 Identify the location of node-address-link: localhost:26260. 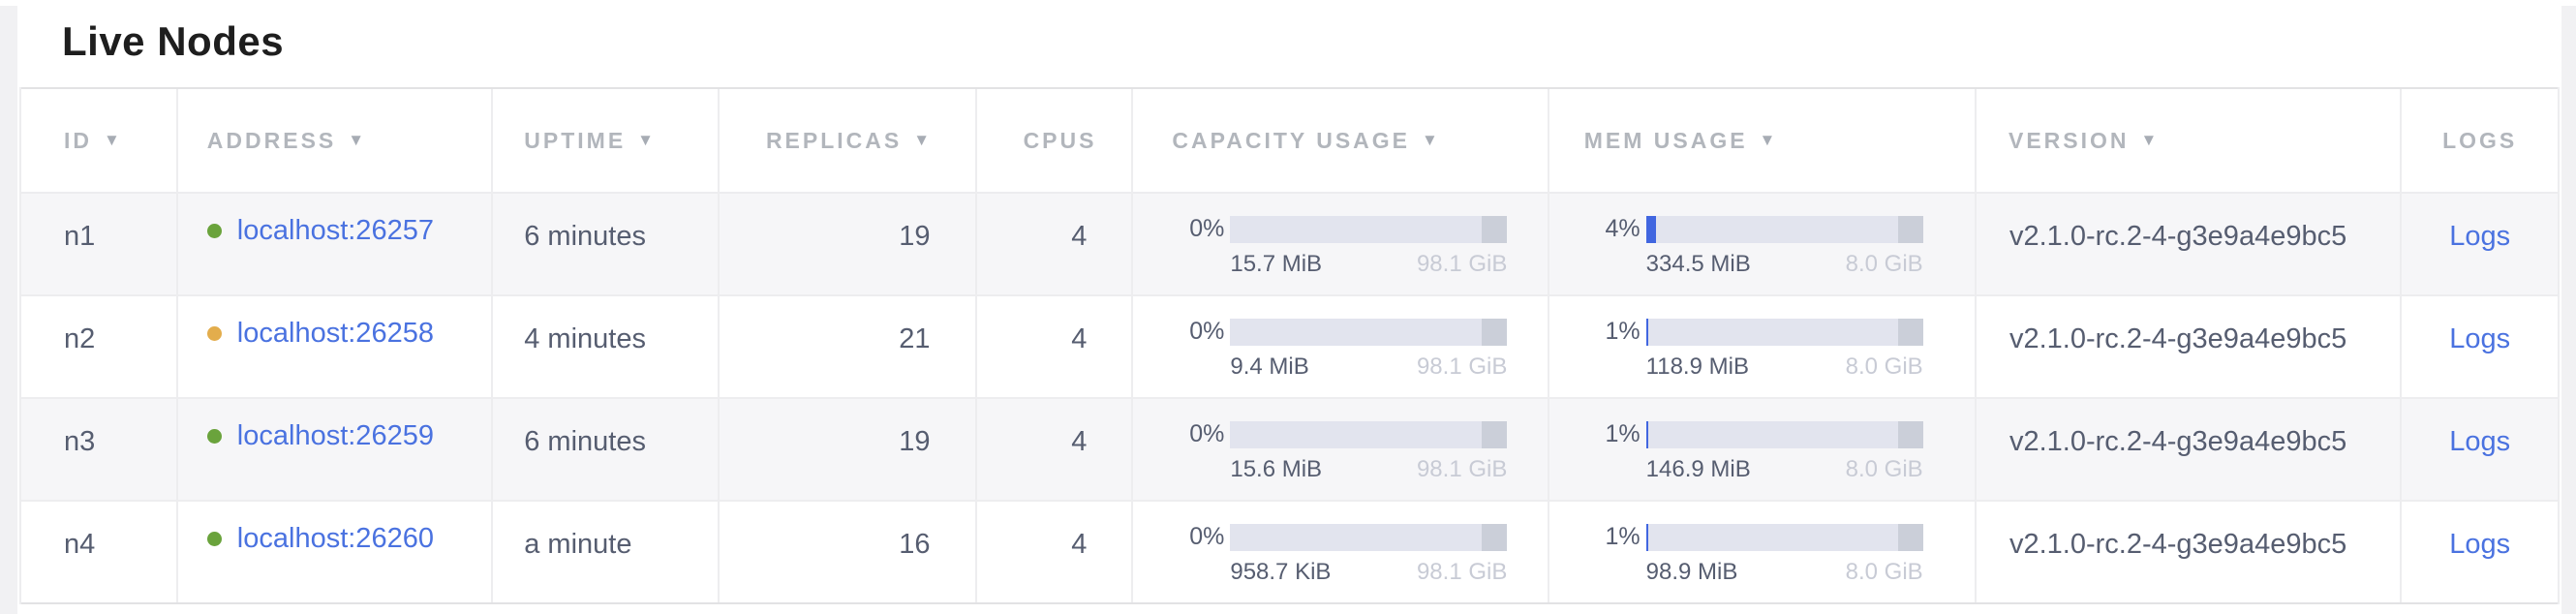
(335, 538).